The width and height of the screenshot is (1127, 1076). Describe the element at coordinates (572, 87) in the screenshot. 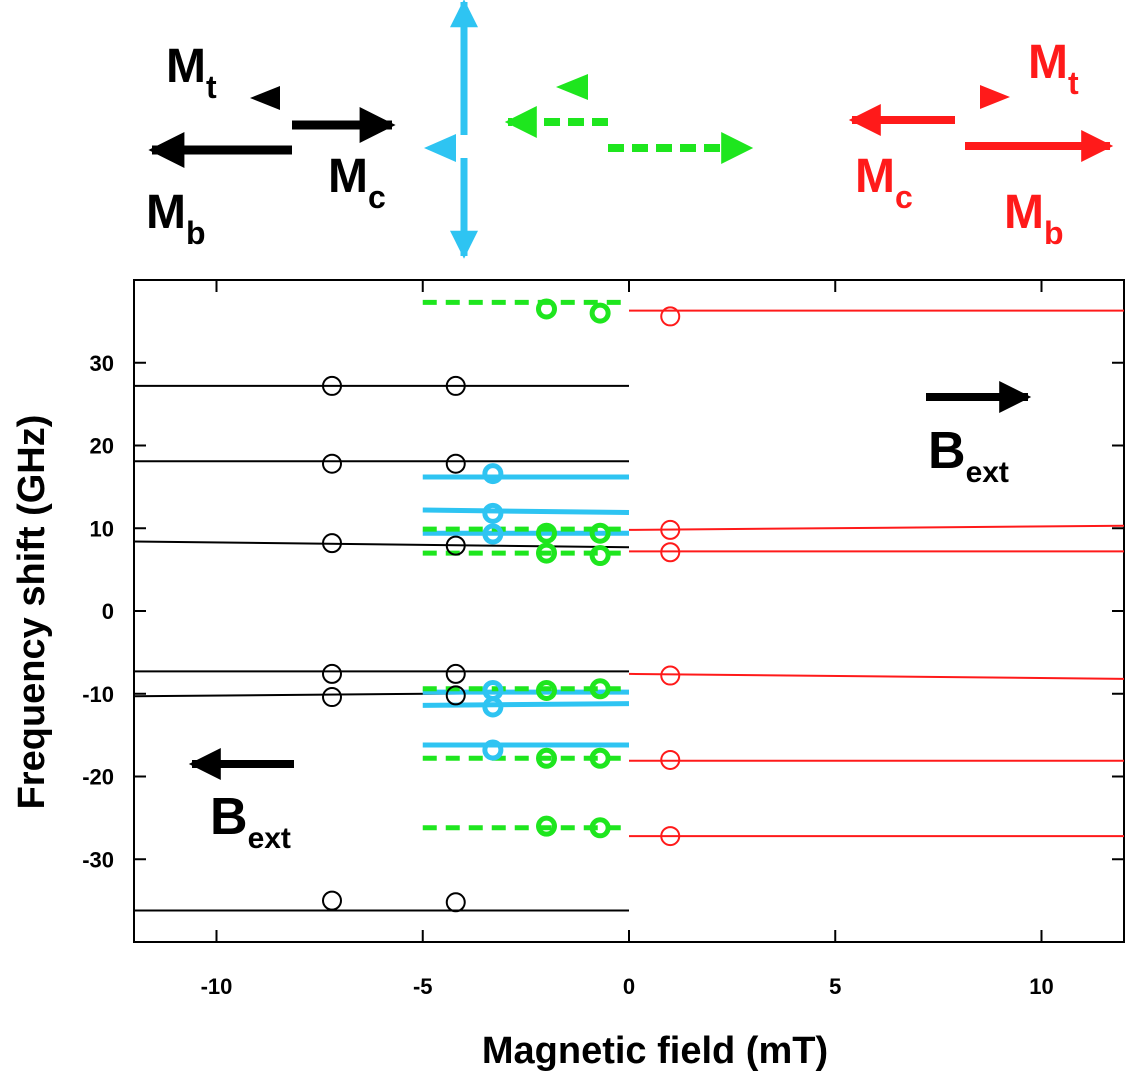

I see `arrowhead-green-small` at that location.